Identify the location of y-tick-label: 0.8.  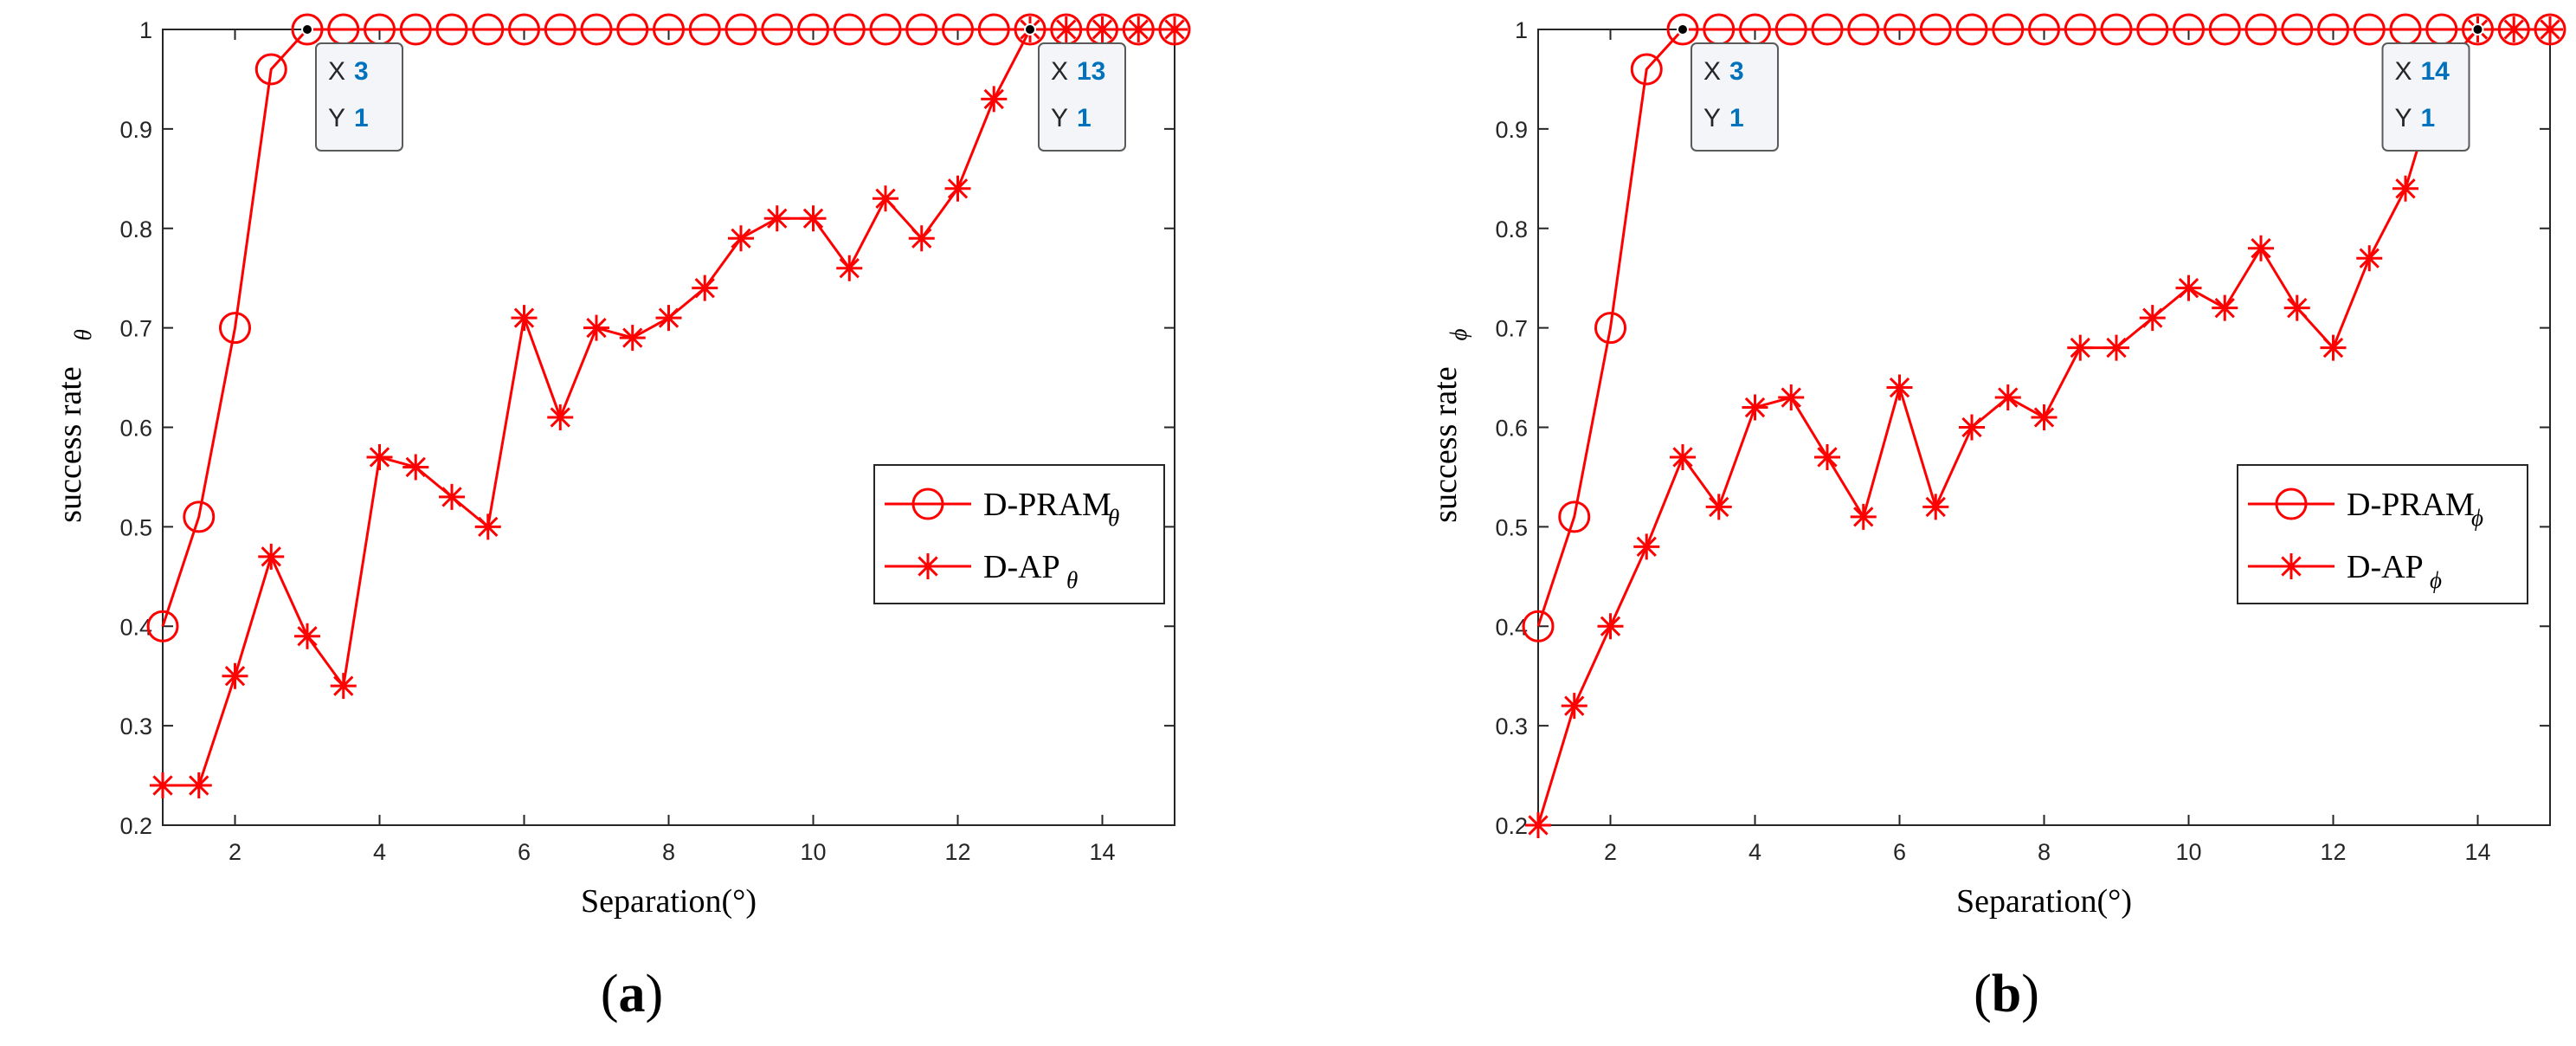
(135, 229).